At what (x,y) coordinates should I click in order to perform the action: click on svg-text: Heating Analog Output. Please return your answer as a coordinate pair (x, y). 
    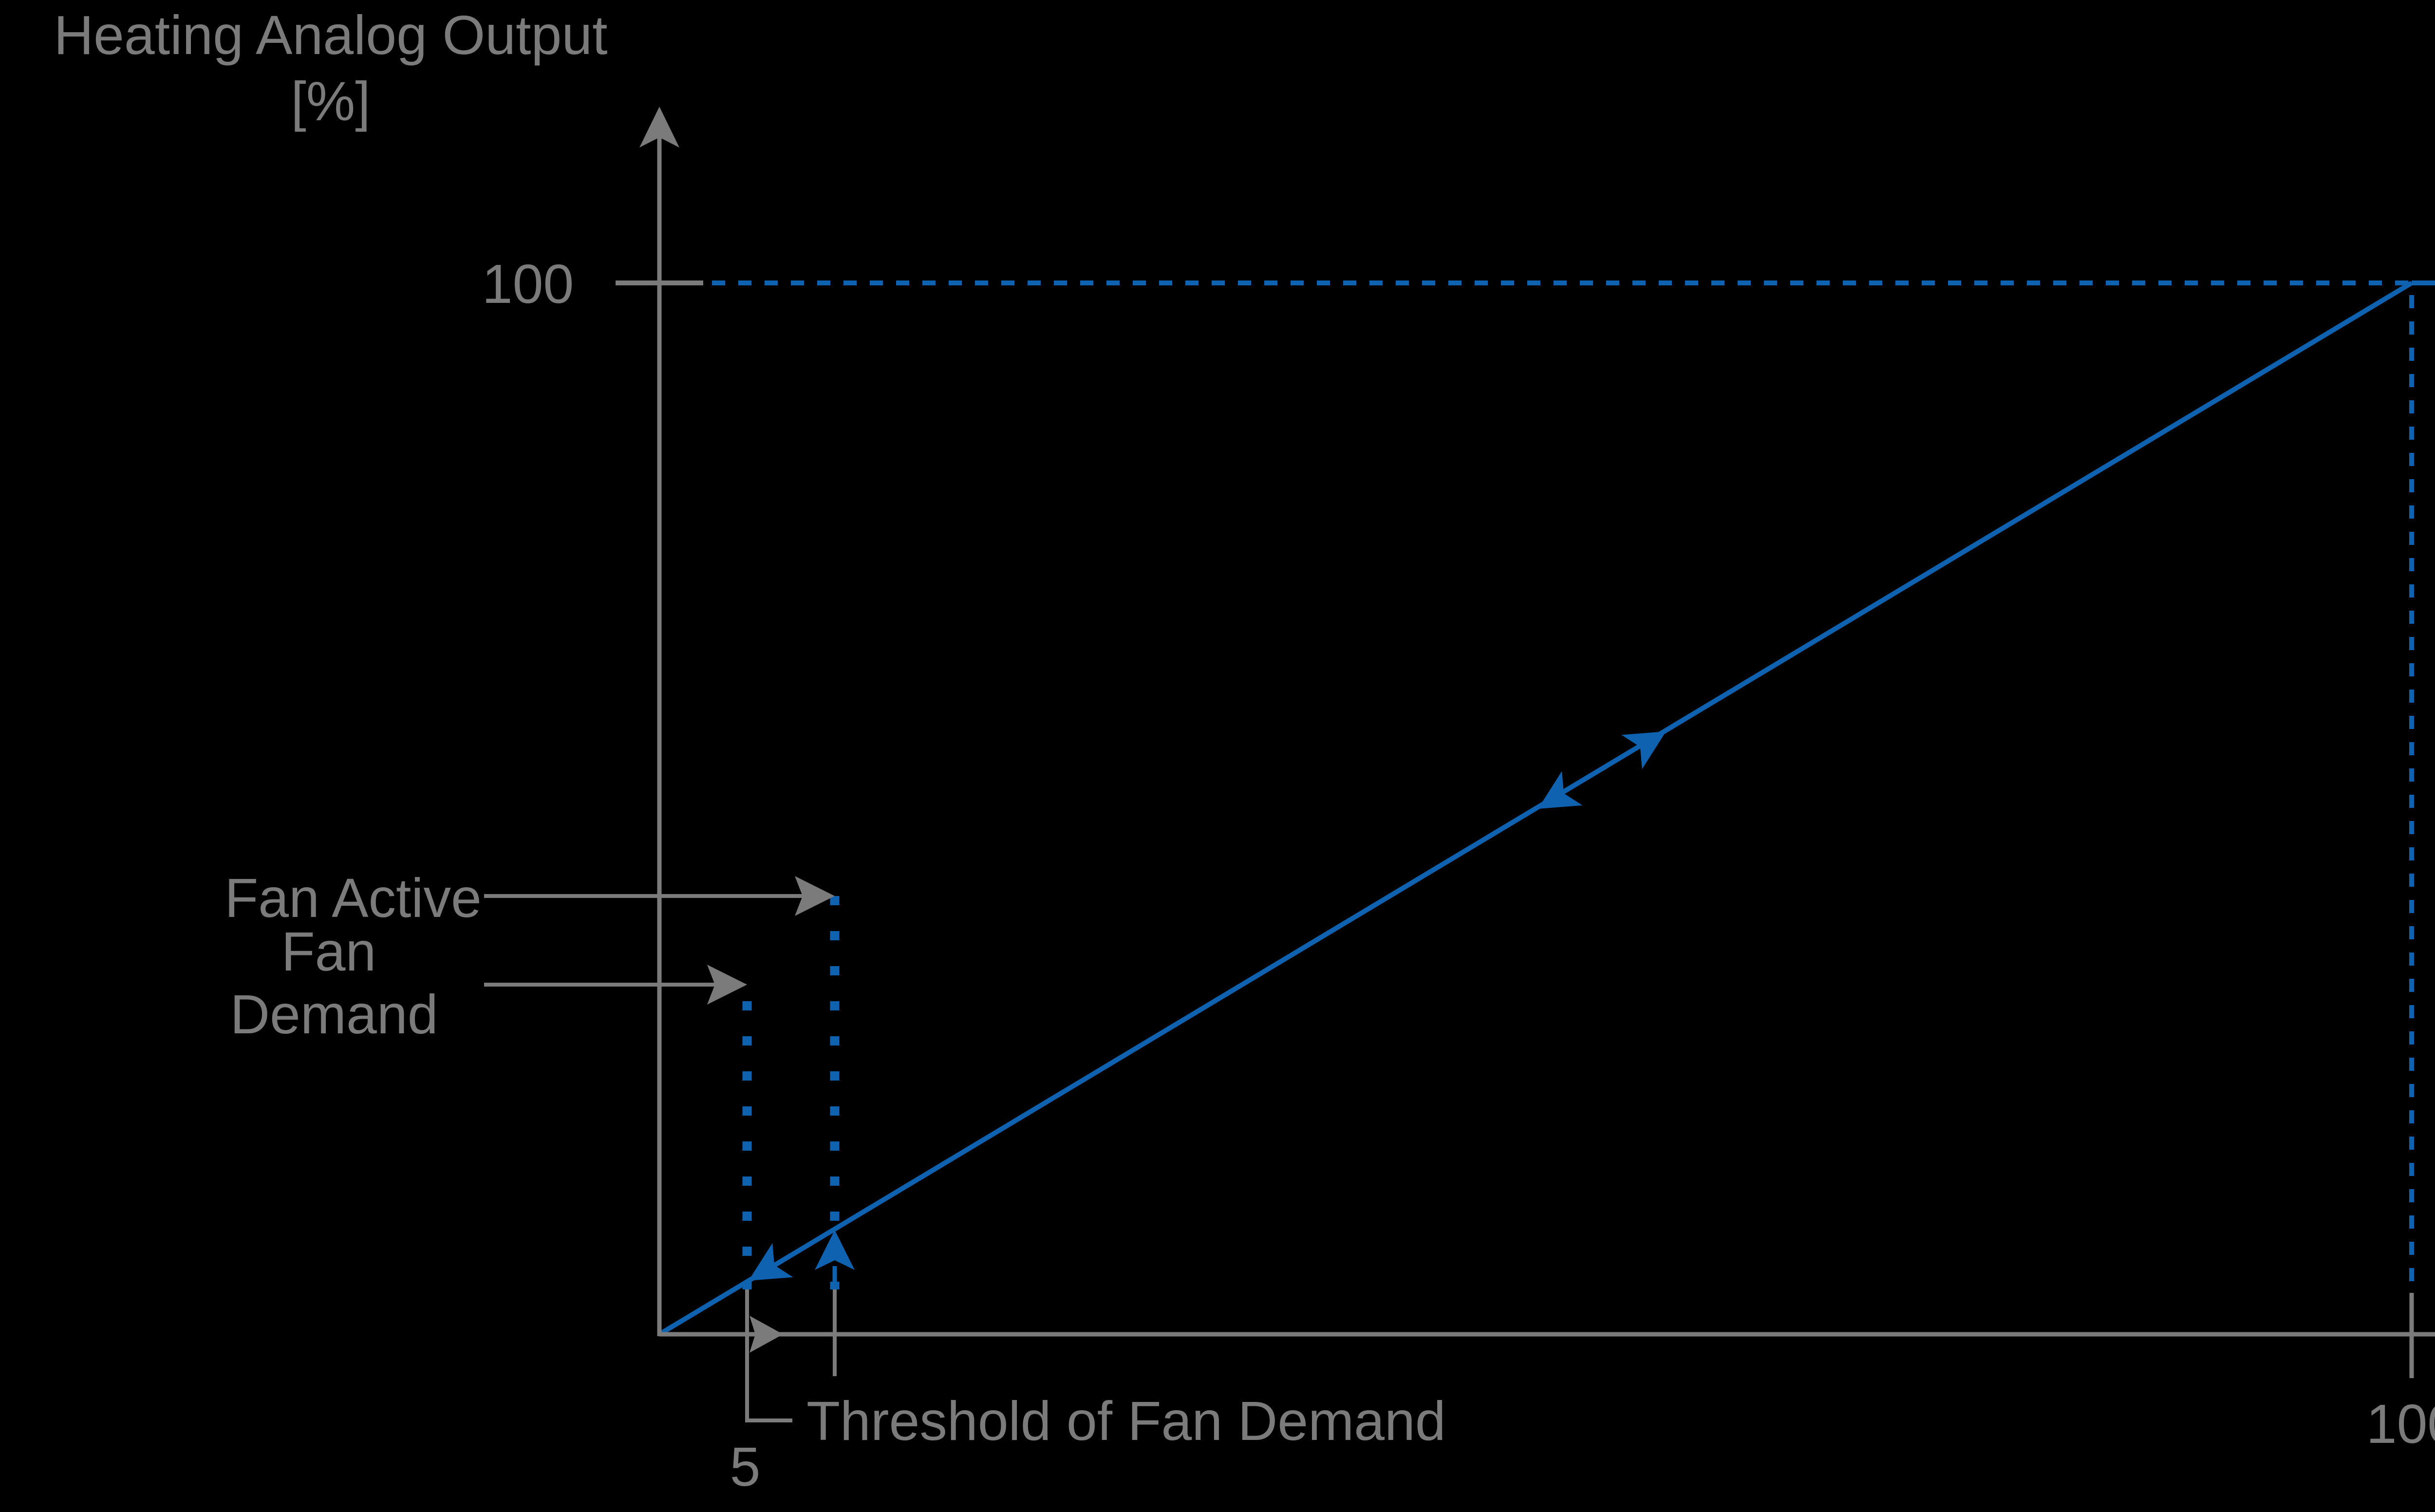
    Looking at the image, I should click on (330, 35).